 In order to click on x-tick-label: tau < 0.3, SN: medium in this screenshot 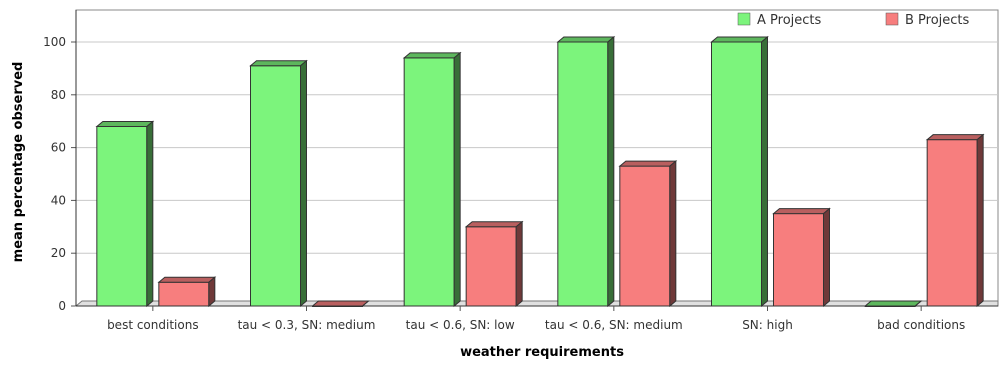, I will do `click(307, 325)`.